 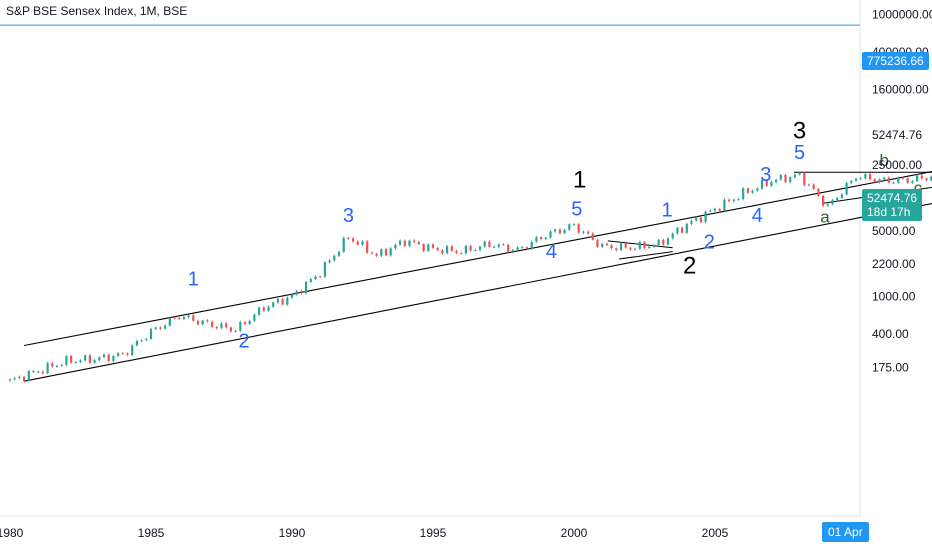 I want to click on current-price-value: 52474.76, so click(x=892, y=198).